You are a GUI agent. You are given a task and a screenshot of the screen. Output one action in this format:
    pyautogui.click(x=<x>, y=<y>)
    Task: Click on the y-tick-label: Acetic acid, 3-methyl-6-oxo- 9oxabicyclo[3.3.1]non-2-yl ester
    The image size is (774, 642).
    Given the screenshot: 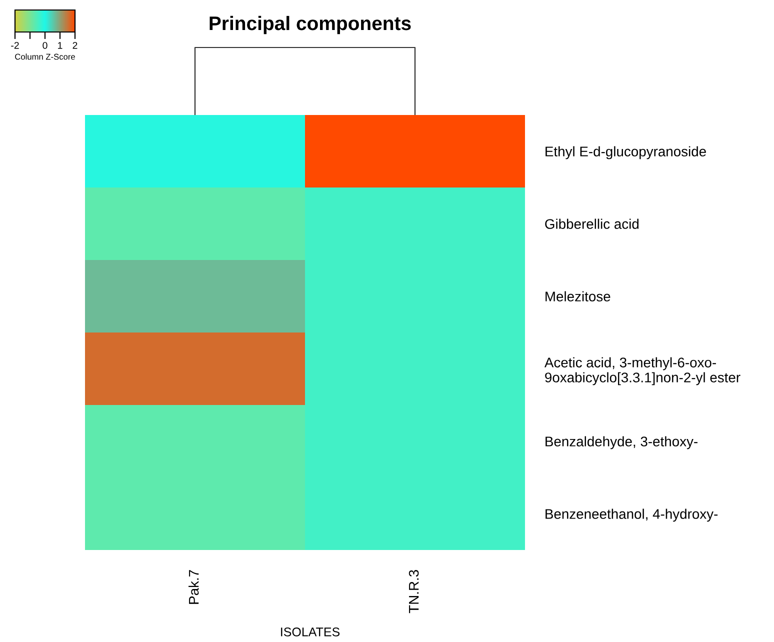 What is the action you would take?
    pyautogui.click(x=642, y=371)
    